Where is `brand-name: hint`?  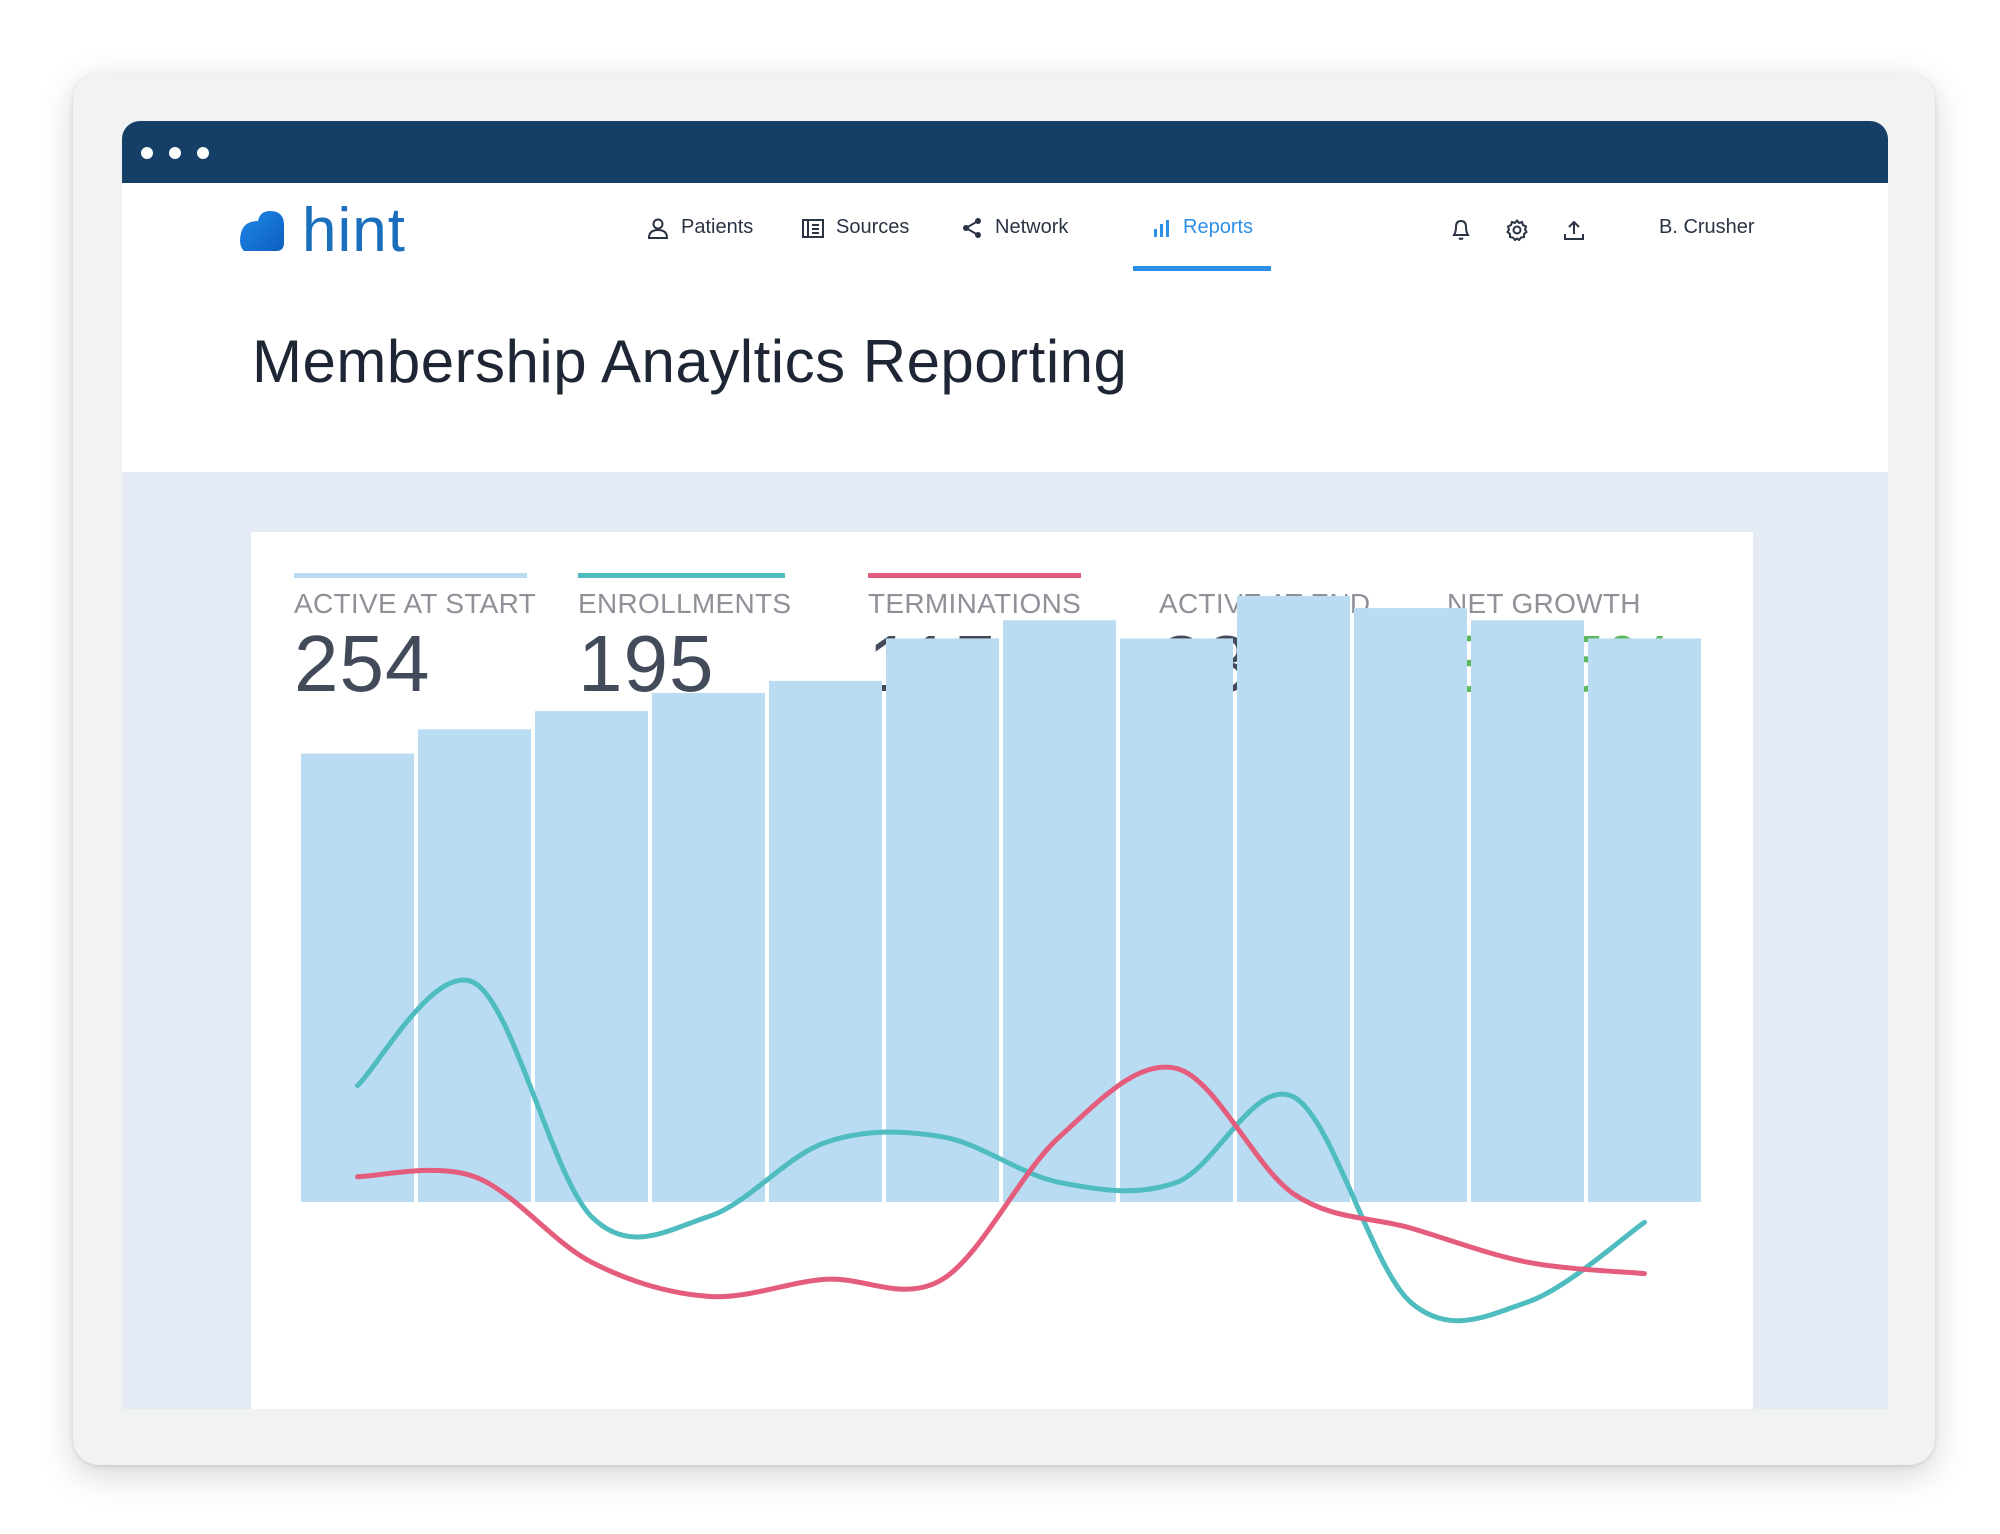 brand-name: hint is located at coordinates (354, 230).